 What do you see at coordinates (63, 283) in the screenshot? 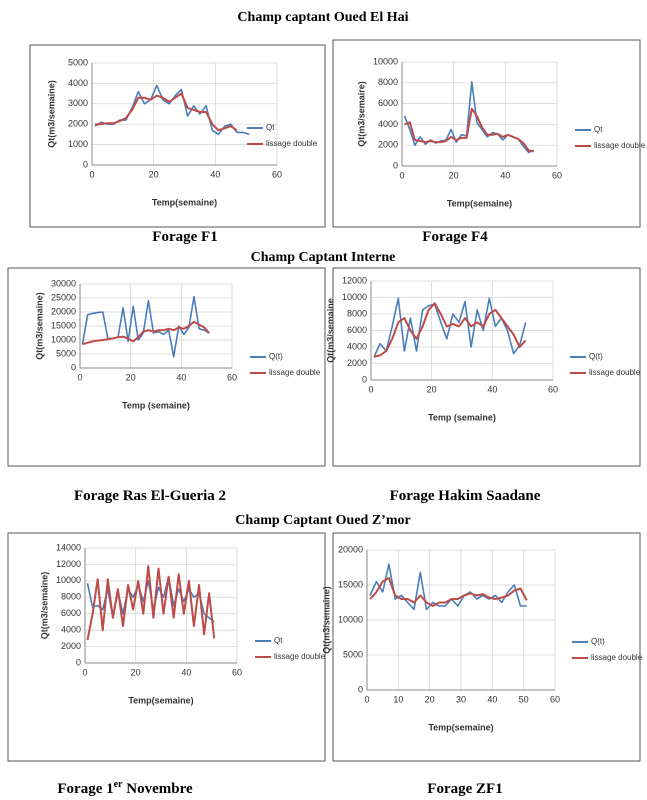
I see `y-tick-label: 30000` at bounding box center [63, 283].